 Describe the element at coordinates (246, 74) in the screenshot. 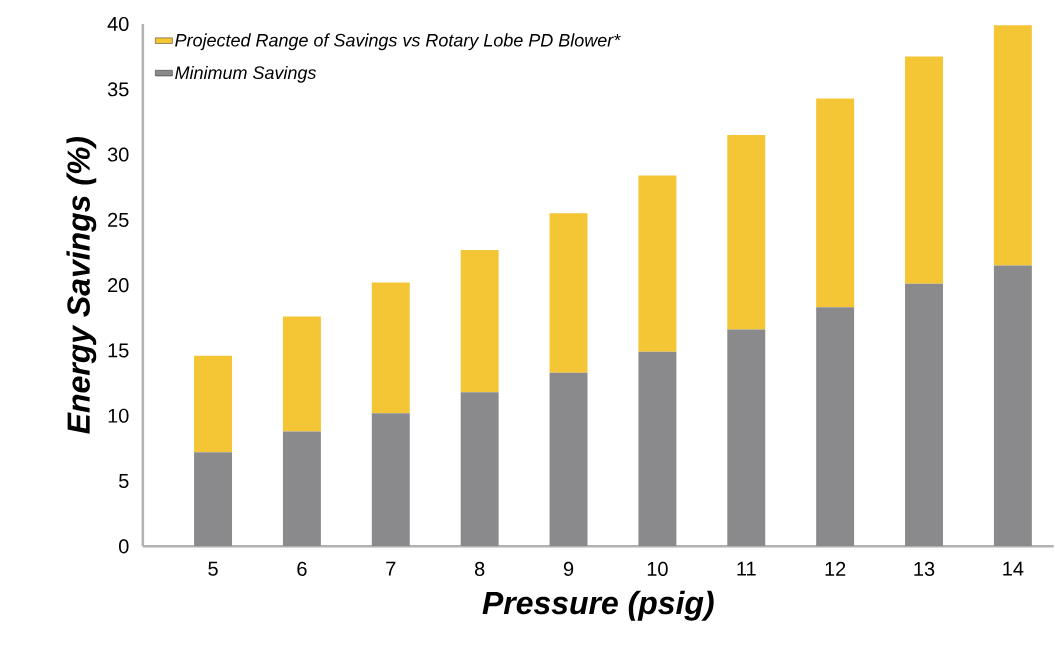

I see `legend-label: Minimum Savings` at that location.